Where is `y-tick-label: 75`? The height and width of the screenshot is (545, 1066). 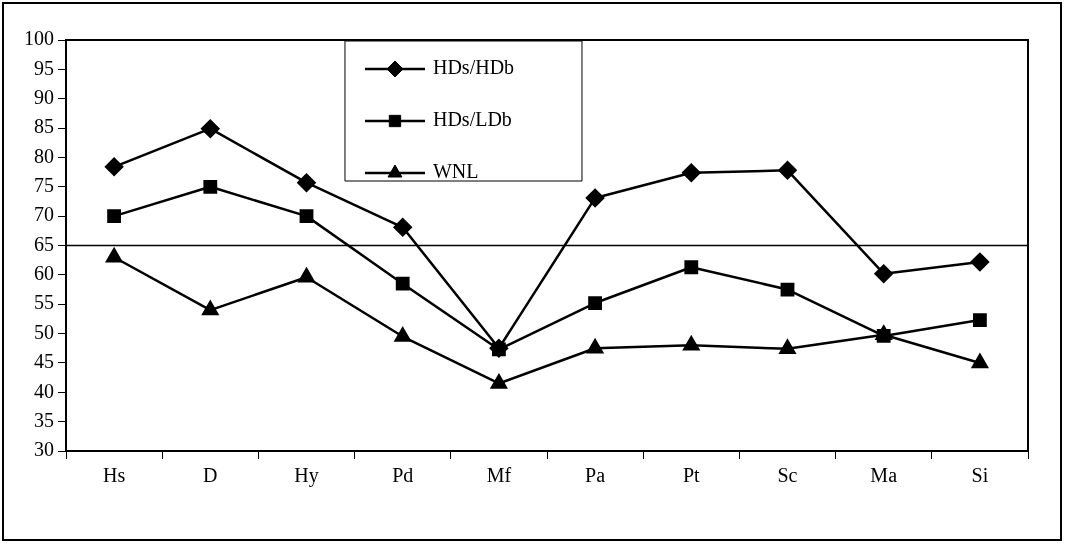 y-tick-label: 75 is located at coordinates (44, 185).